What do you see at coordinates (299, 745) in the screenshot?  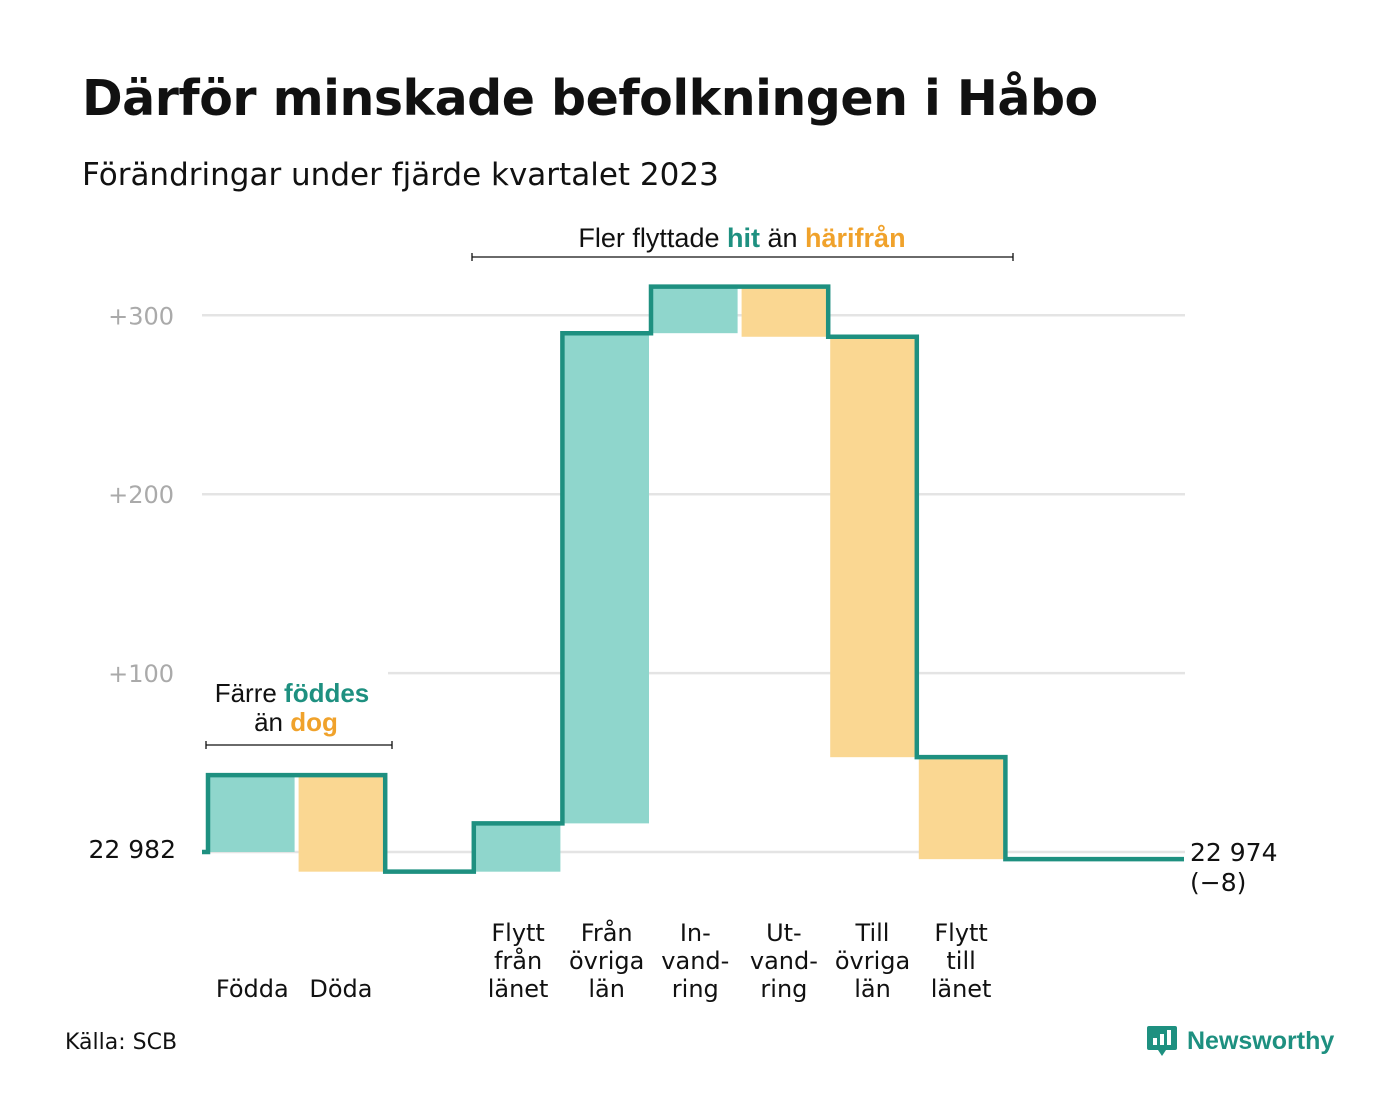 I see `births-bracket` at bounding box center [299, 745].